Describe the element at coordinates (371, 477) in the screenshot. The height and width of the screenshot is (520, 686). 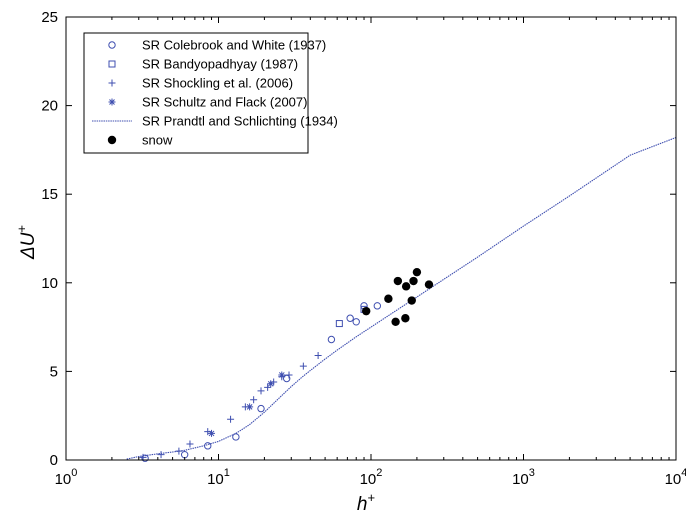
I see `x-tick-label: 10²` at that location.